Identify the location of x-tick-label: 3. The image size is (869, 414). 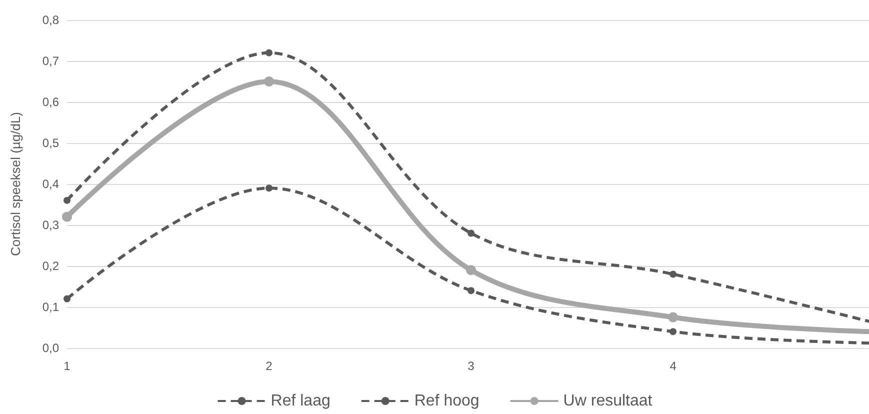
(471, 366).